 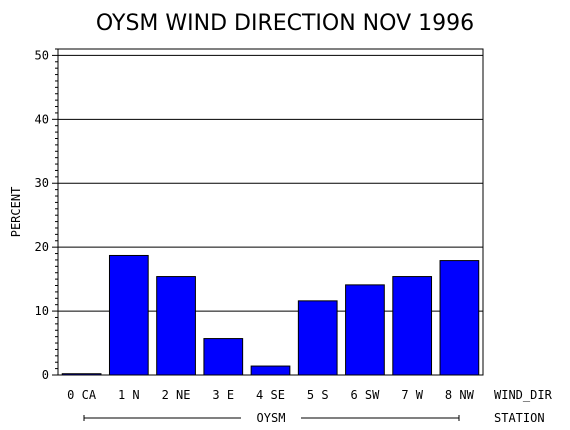 What do you see at coordinates (271, 418) in the screenshot?
I see `group-name: OYSM` at bounding box center [271, 418].